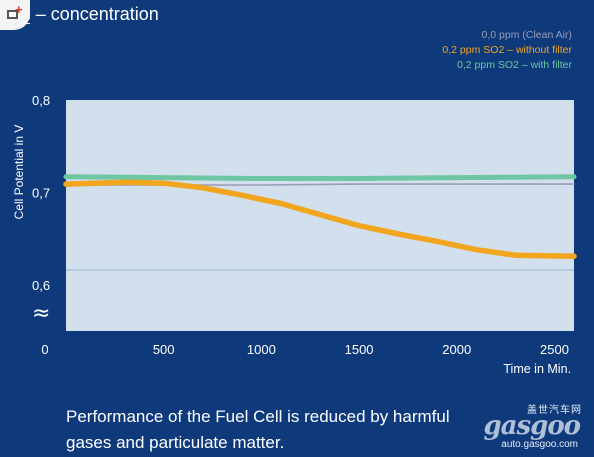 The height and width of the screenshot is (457, 594). Describe the element at coordinates (305, 349) in the screenshot. I see `x-ticks: 0 500 1000 1500 2000 2500` at that location.